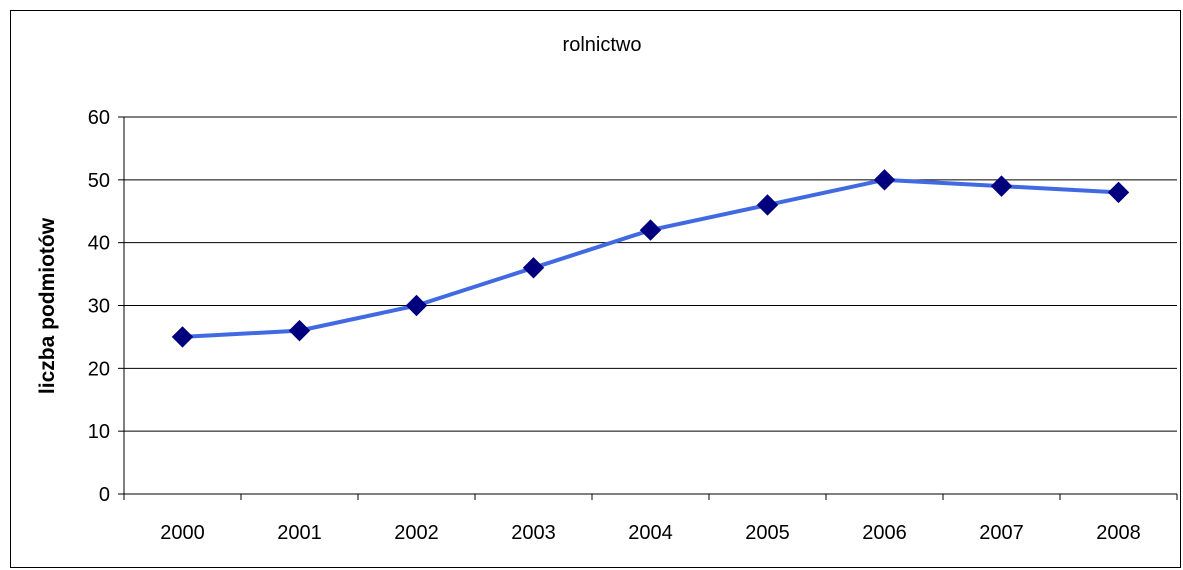  I want to click on data-point-2004, so click(650, 230).